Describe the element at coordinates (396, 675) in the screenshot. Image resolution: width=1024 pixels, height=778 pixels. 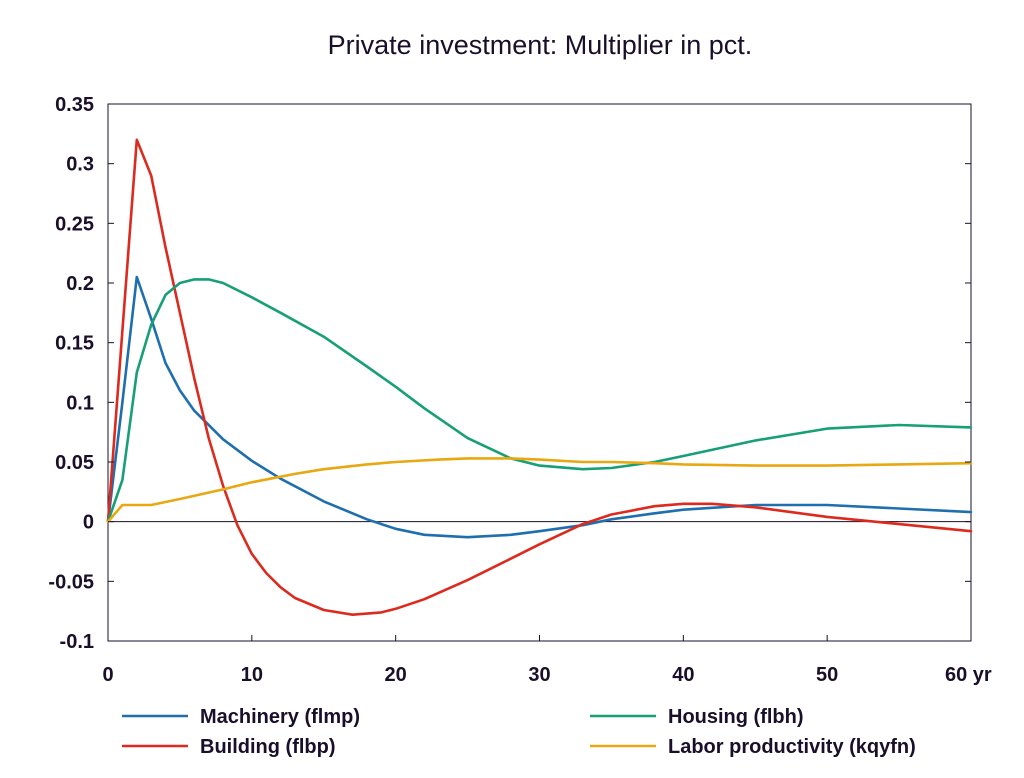
I see `x-tick-label: 20` at that location.